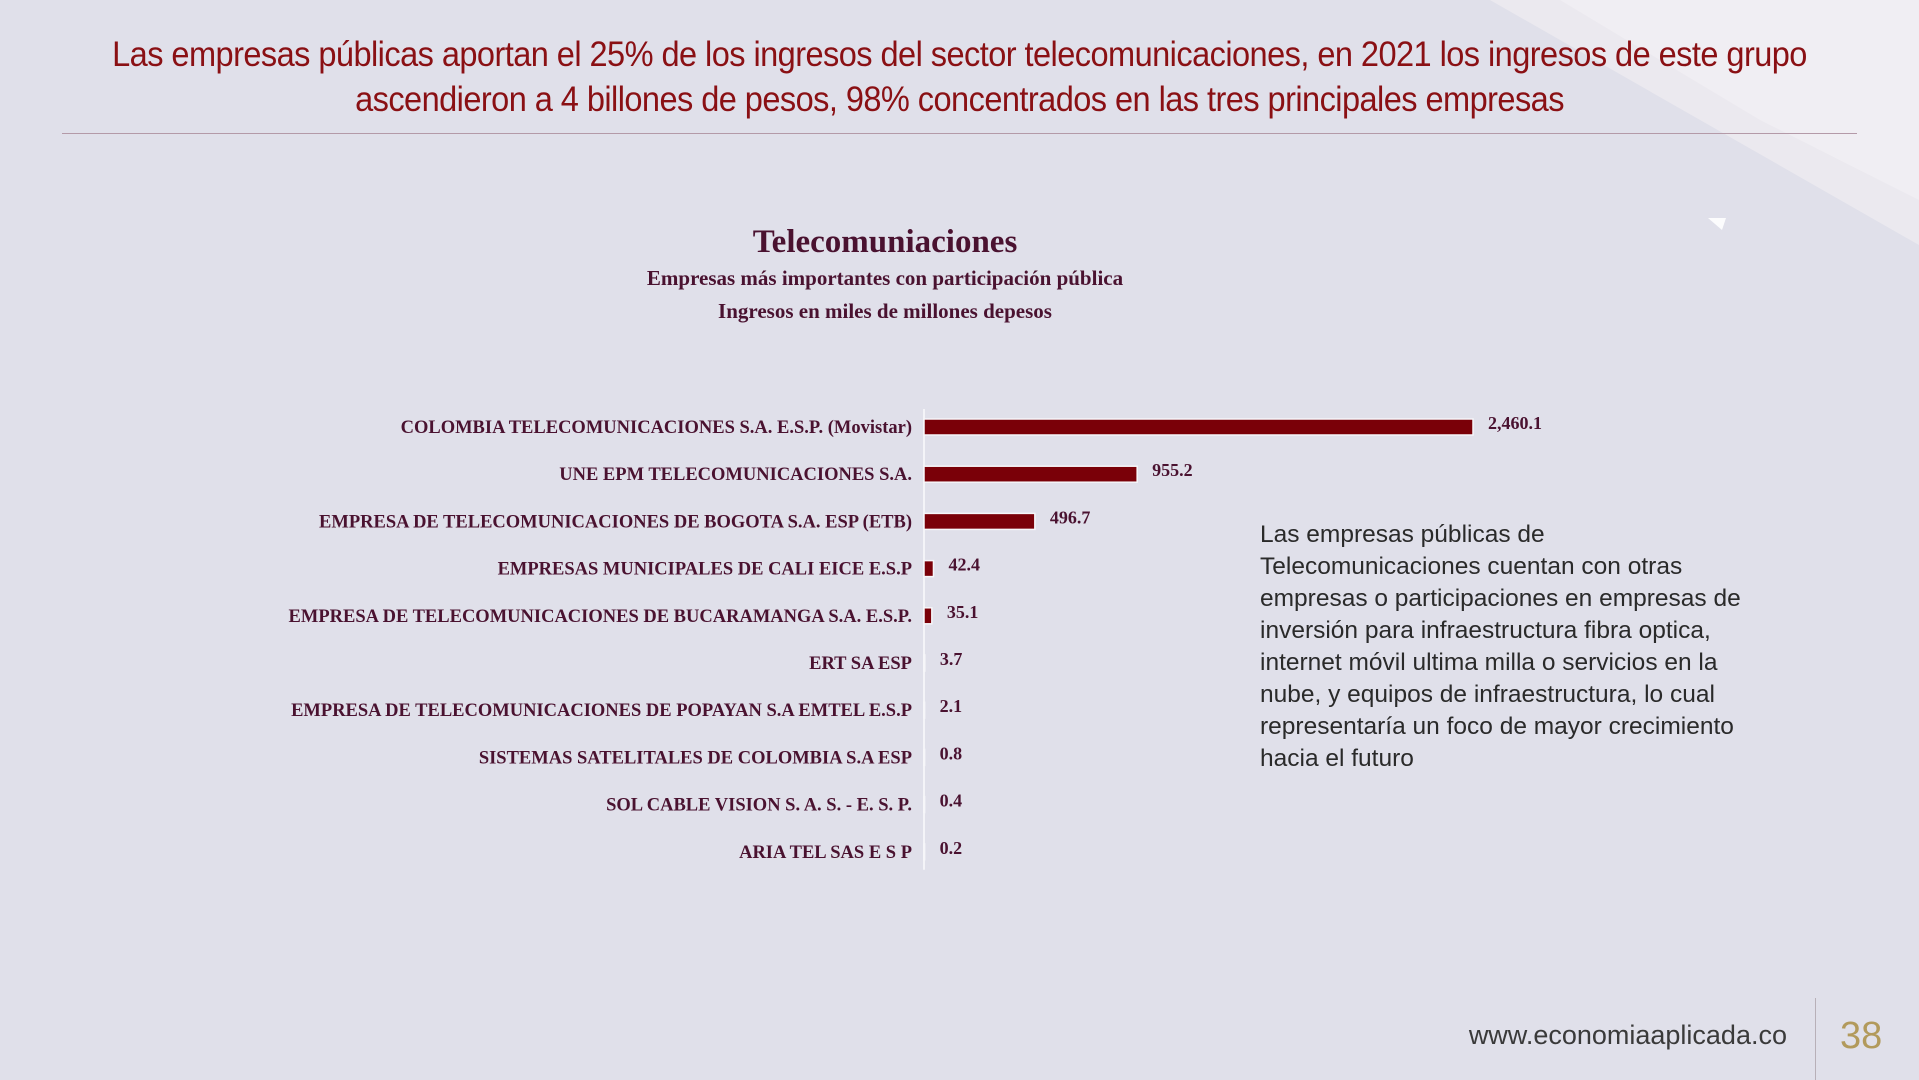  I want to click on page-number: 38, so click(1861, 1036).